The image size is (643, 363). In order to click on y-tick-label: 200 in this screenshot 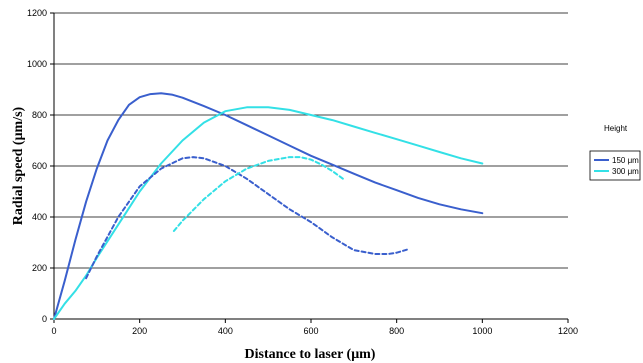, I will do `click(39, 268)`.